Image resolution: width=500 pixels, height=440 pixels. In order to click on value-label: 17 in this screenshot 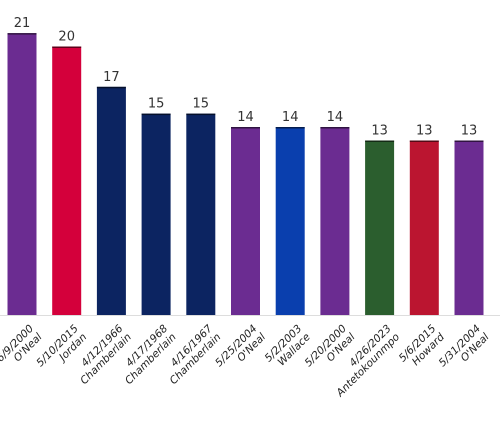, I will do `click(111, 77)`.